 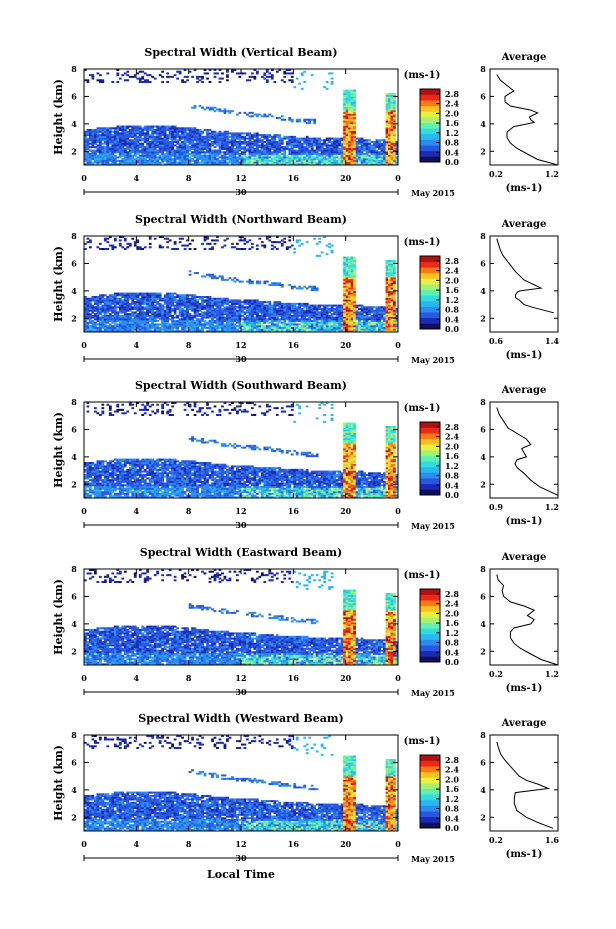 What do you see at coordinates (527, 120) in the screenshot?
I see `average-line` at bounding box center [527, 120].